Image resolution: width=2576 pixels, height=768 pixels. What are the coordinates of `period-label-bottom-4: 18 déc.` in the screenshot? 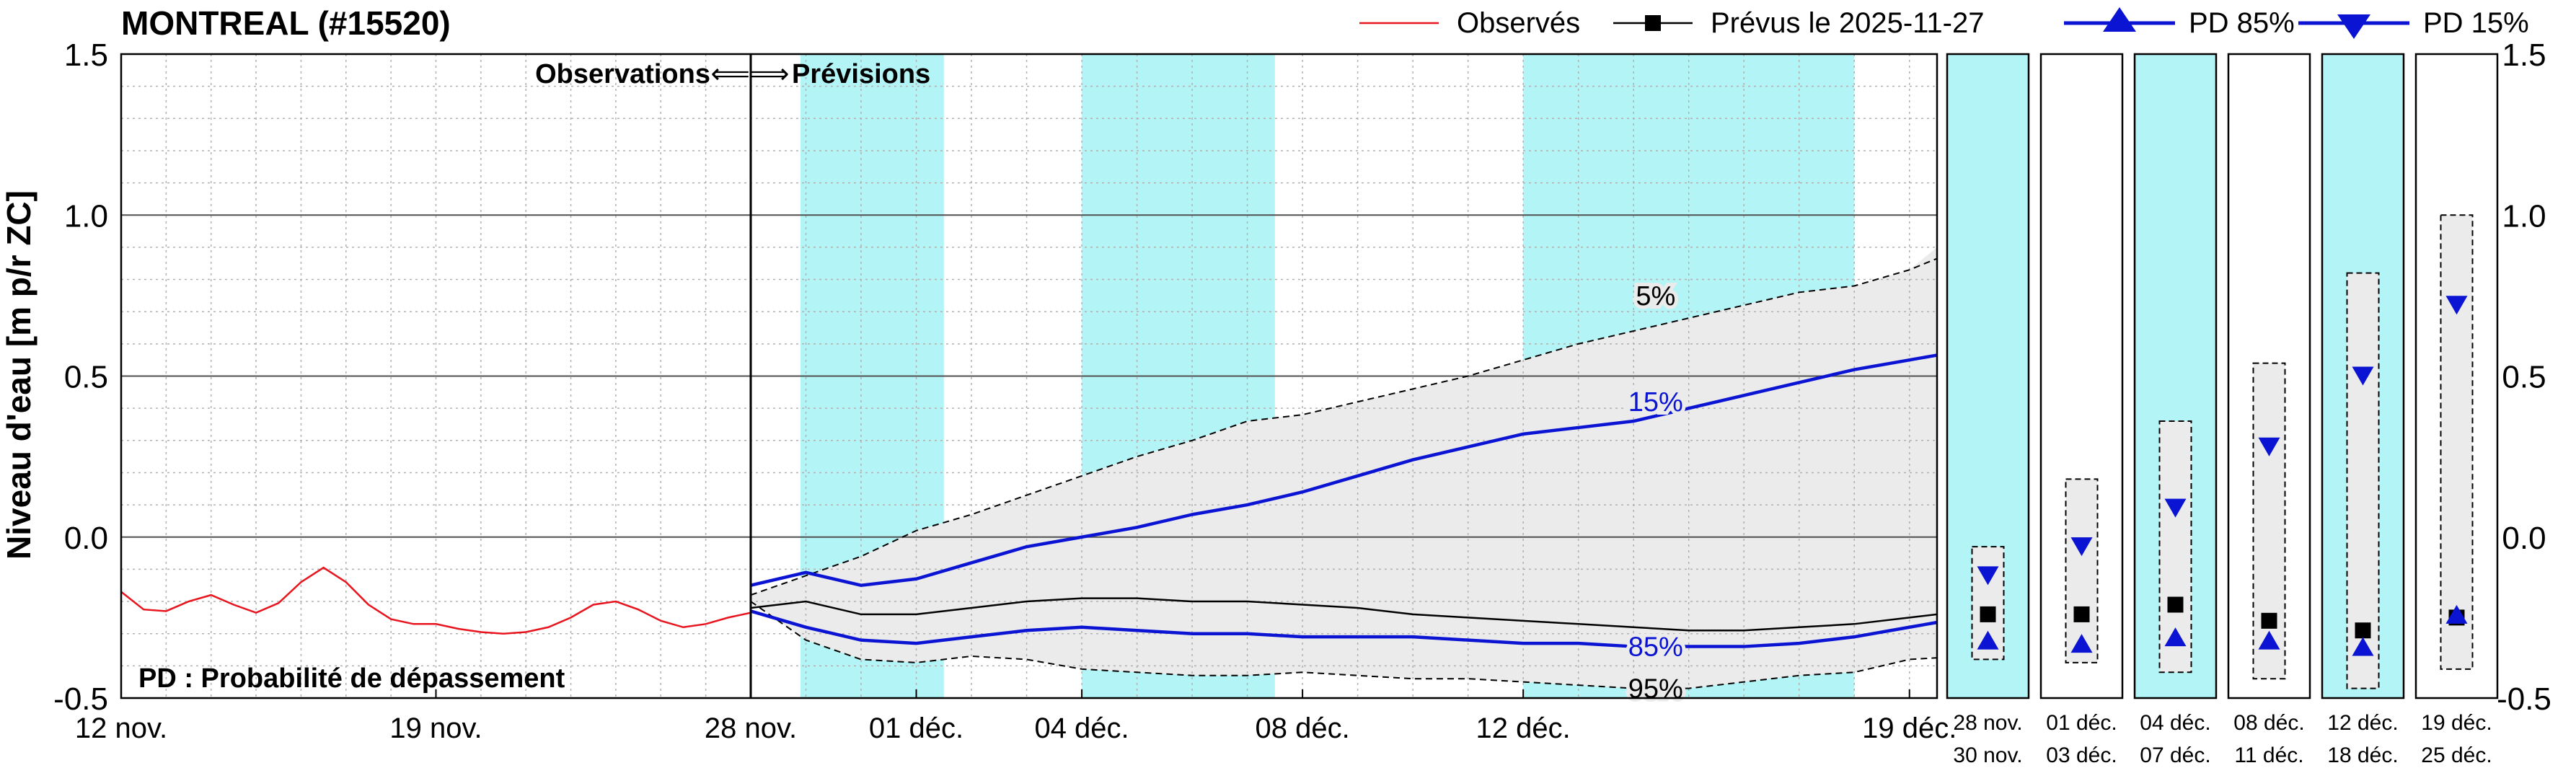 It's located at (2362, 755).